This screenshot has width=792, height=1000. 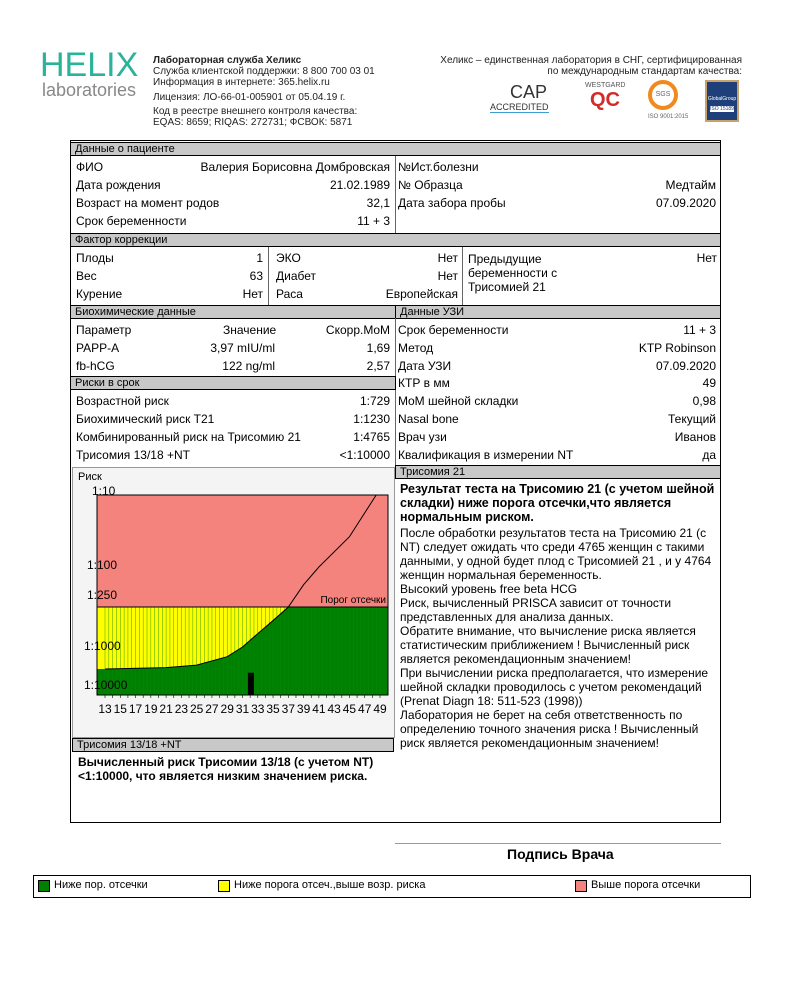 I want to click on x-tick-label: 29, so click(x=228, y=709).